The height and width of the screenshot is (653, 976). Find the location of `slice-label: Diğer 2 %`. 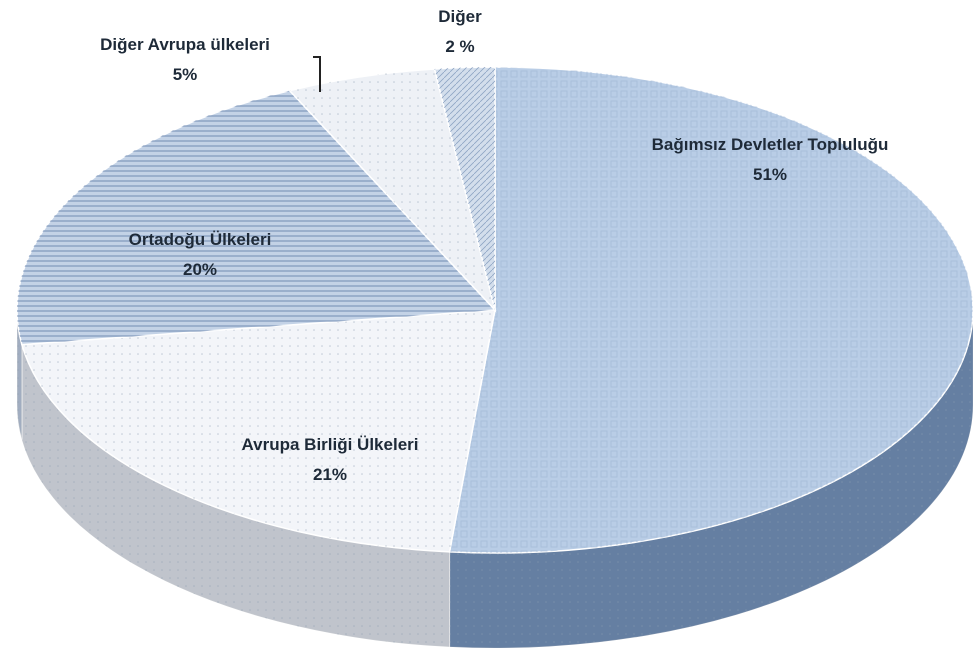

slice-label: Diğer 2 % is located at coordinates (460, 32).